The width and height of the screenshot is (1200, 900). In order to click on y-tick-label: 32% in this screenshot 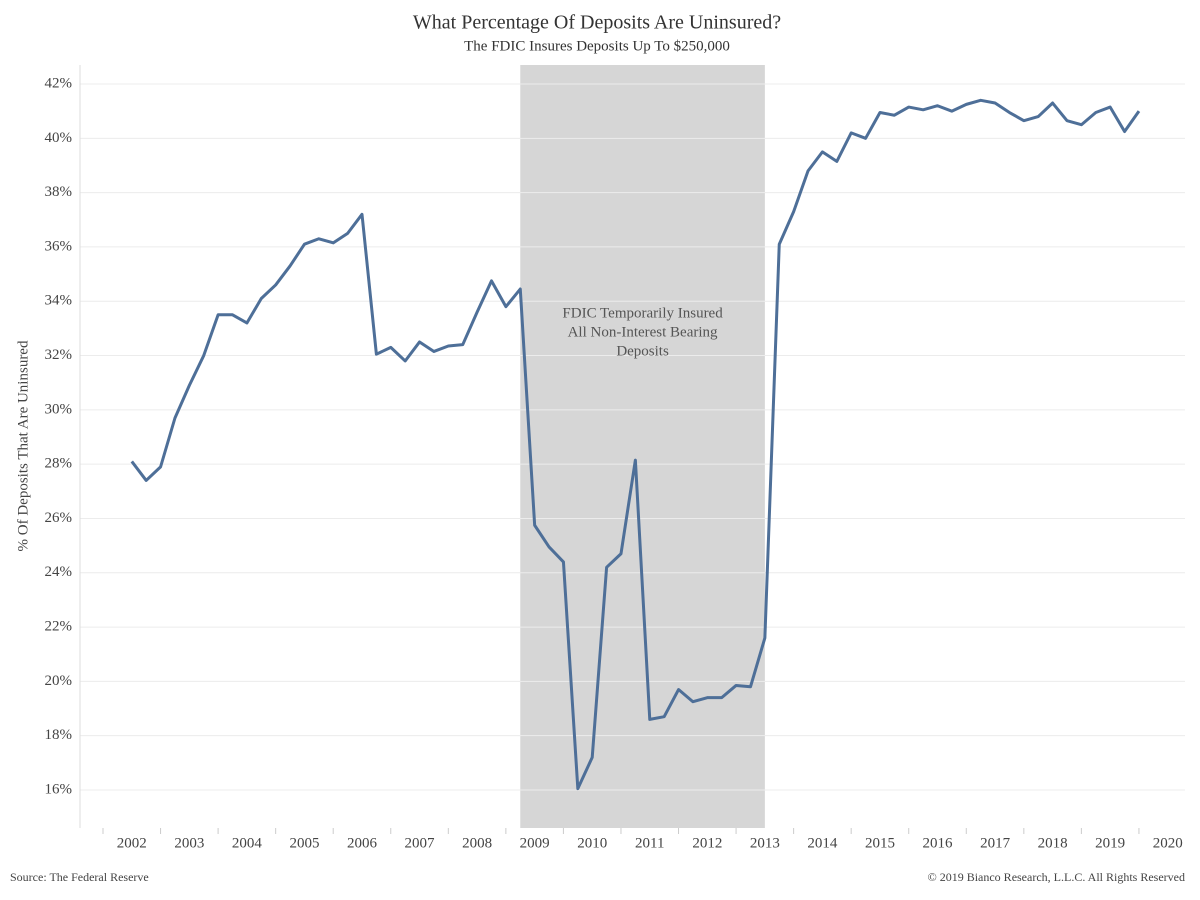, I will do `click(59, 355)`.